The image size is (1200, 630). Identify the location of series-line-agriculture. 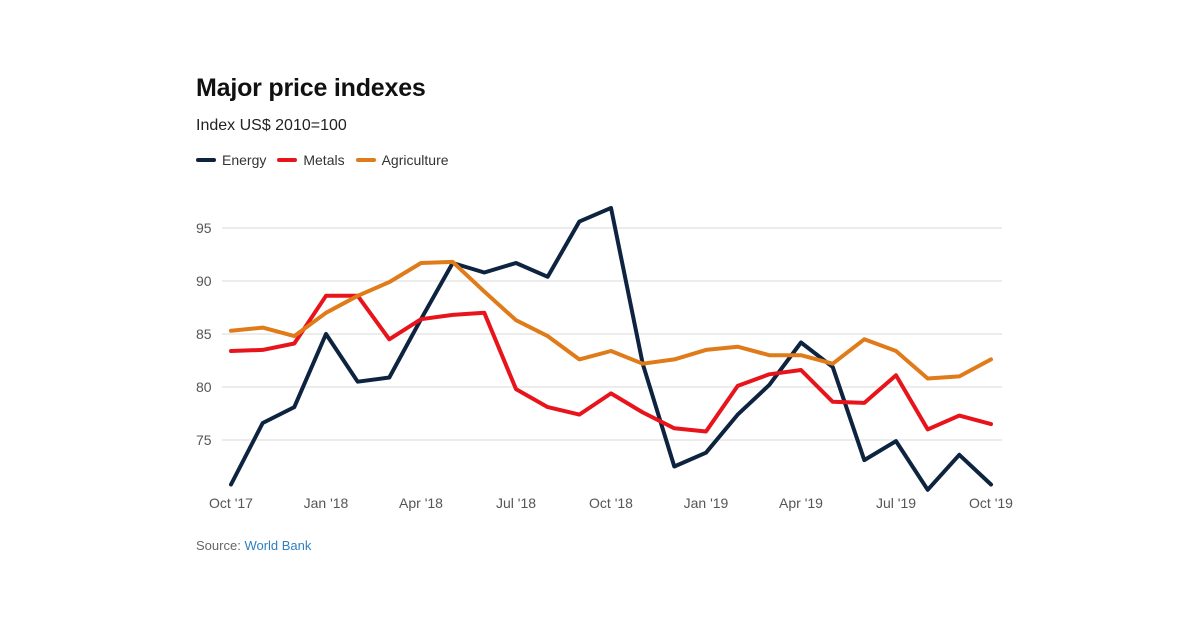
(611, 320).